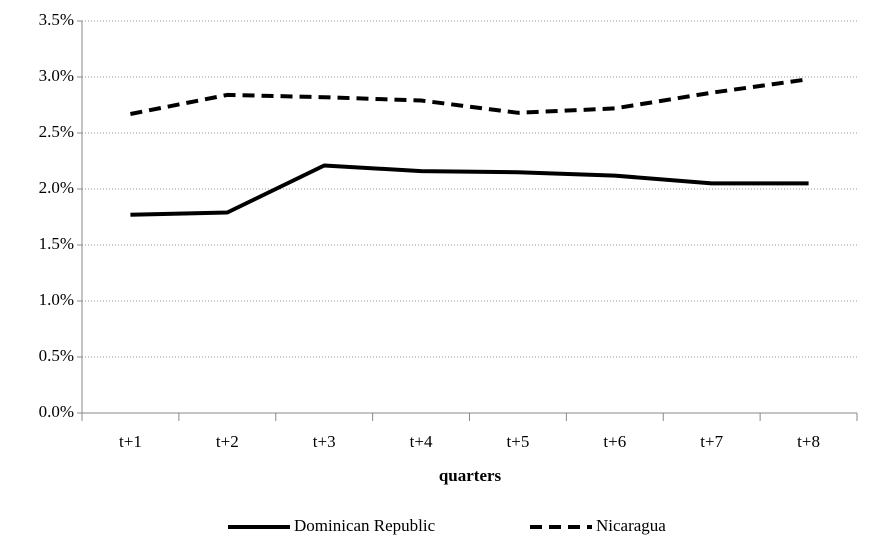 The image size is (875, 543). Describe the element at coordinates (614, 441) in the screenshot. I see `x-tick-label: t+6` at that location.